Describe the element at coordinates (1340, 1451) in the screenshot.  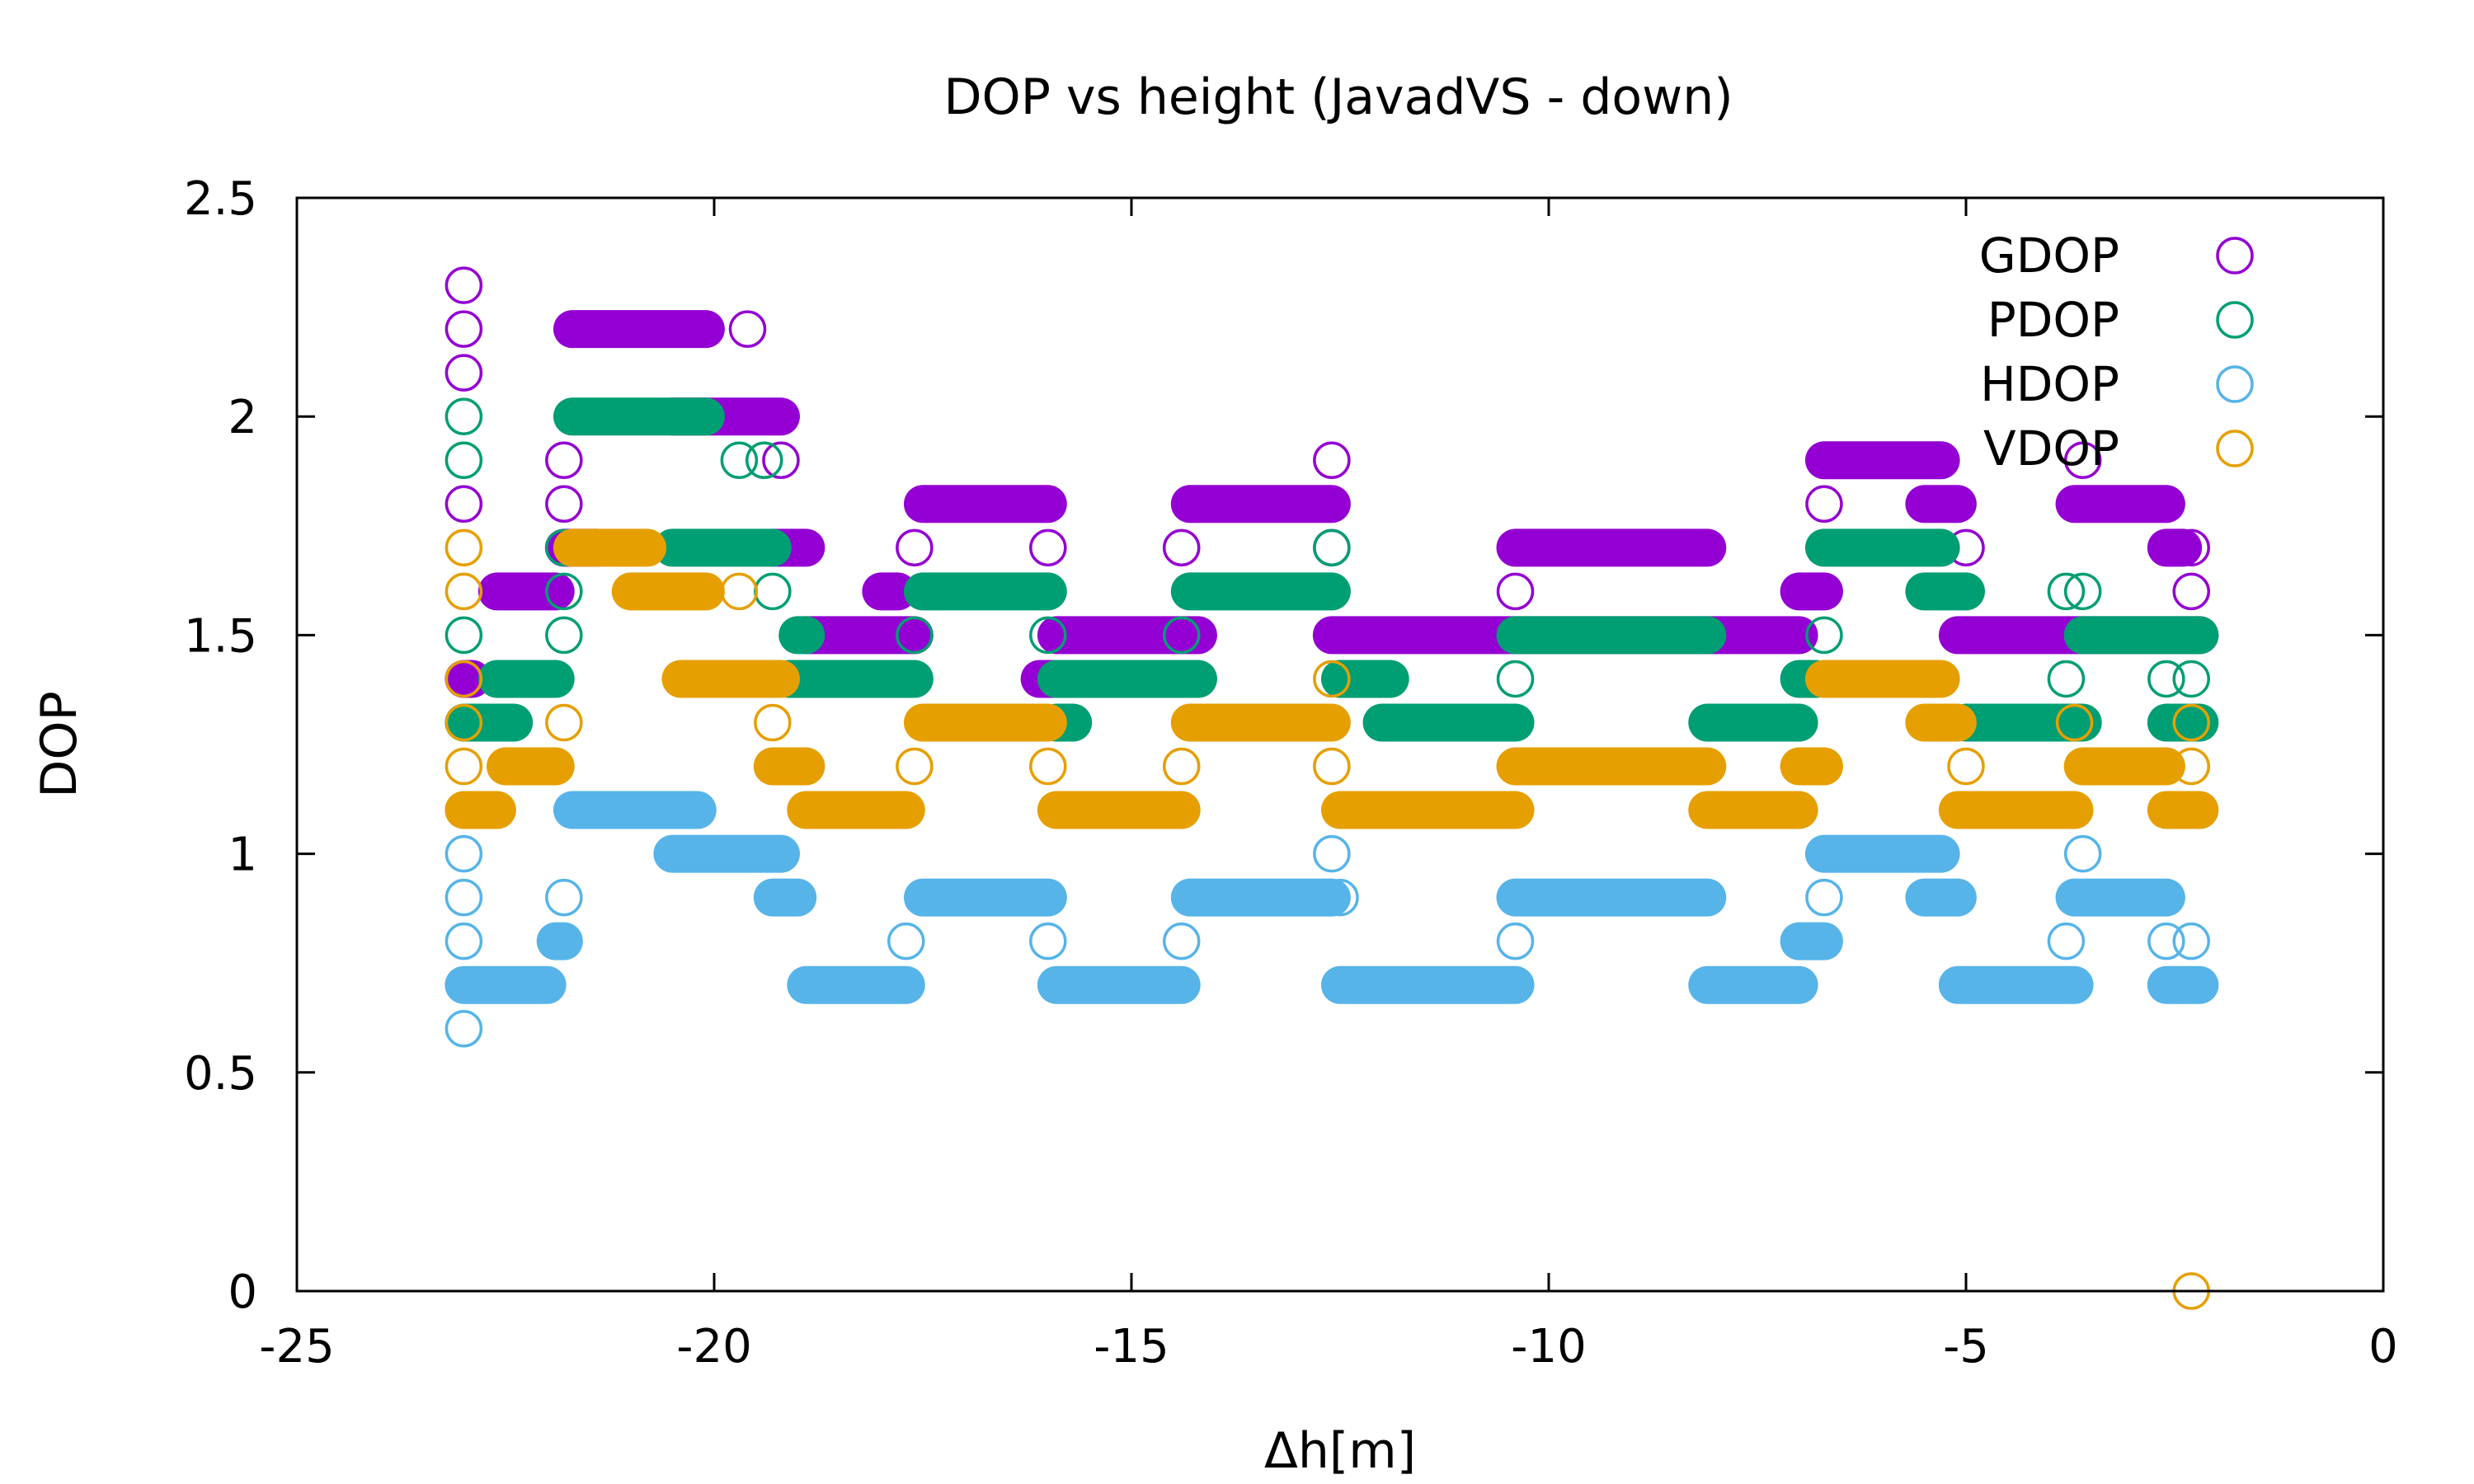
I see `x-axis-label: Δh[m]` at that location.